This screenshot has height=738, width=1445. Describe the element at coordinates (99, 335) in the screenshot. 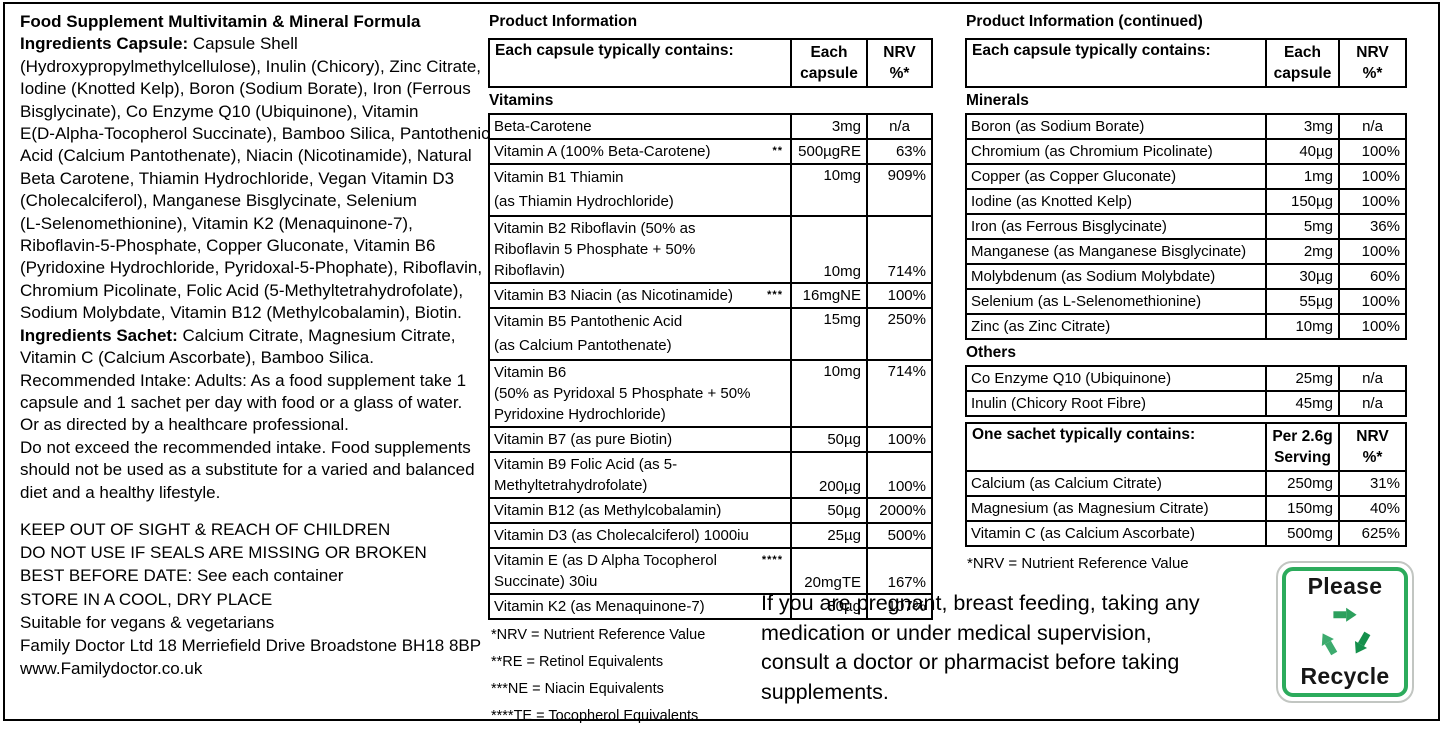

I see `ingredients-sachet-label: Ingredients Sachet:` at that location.